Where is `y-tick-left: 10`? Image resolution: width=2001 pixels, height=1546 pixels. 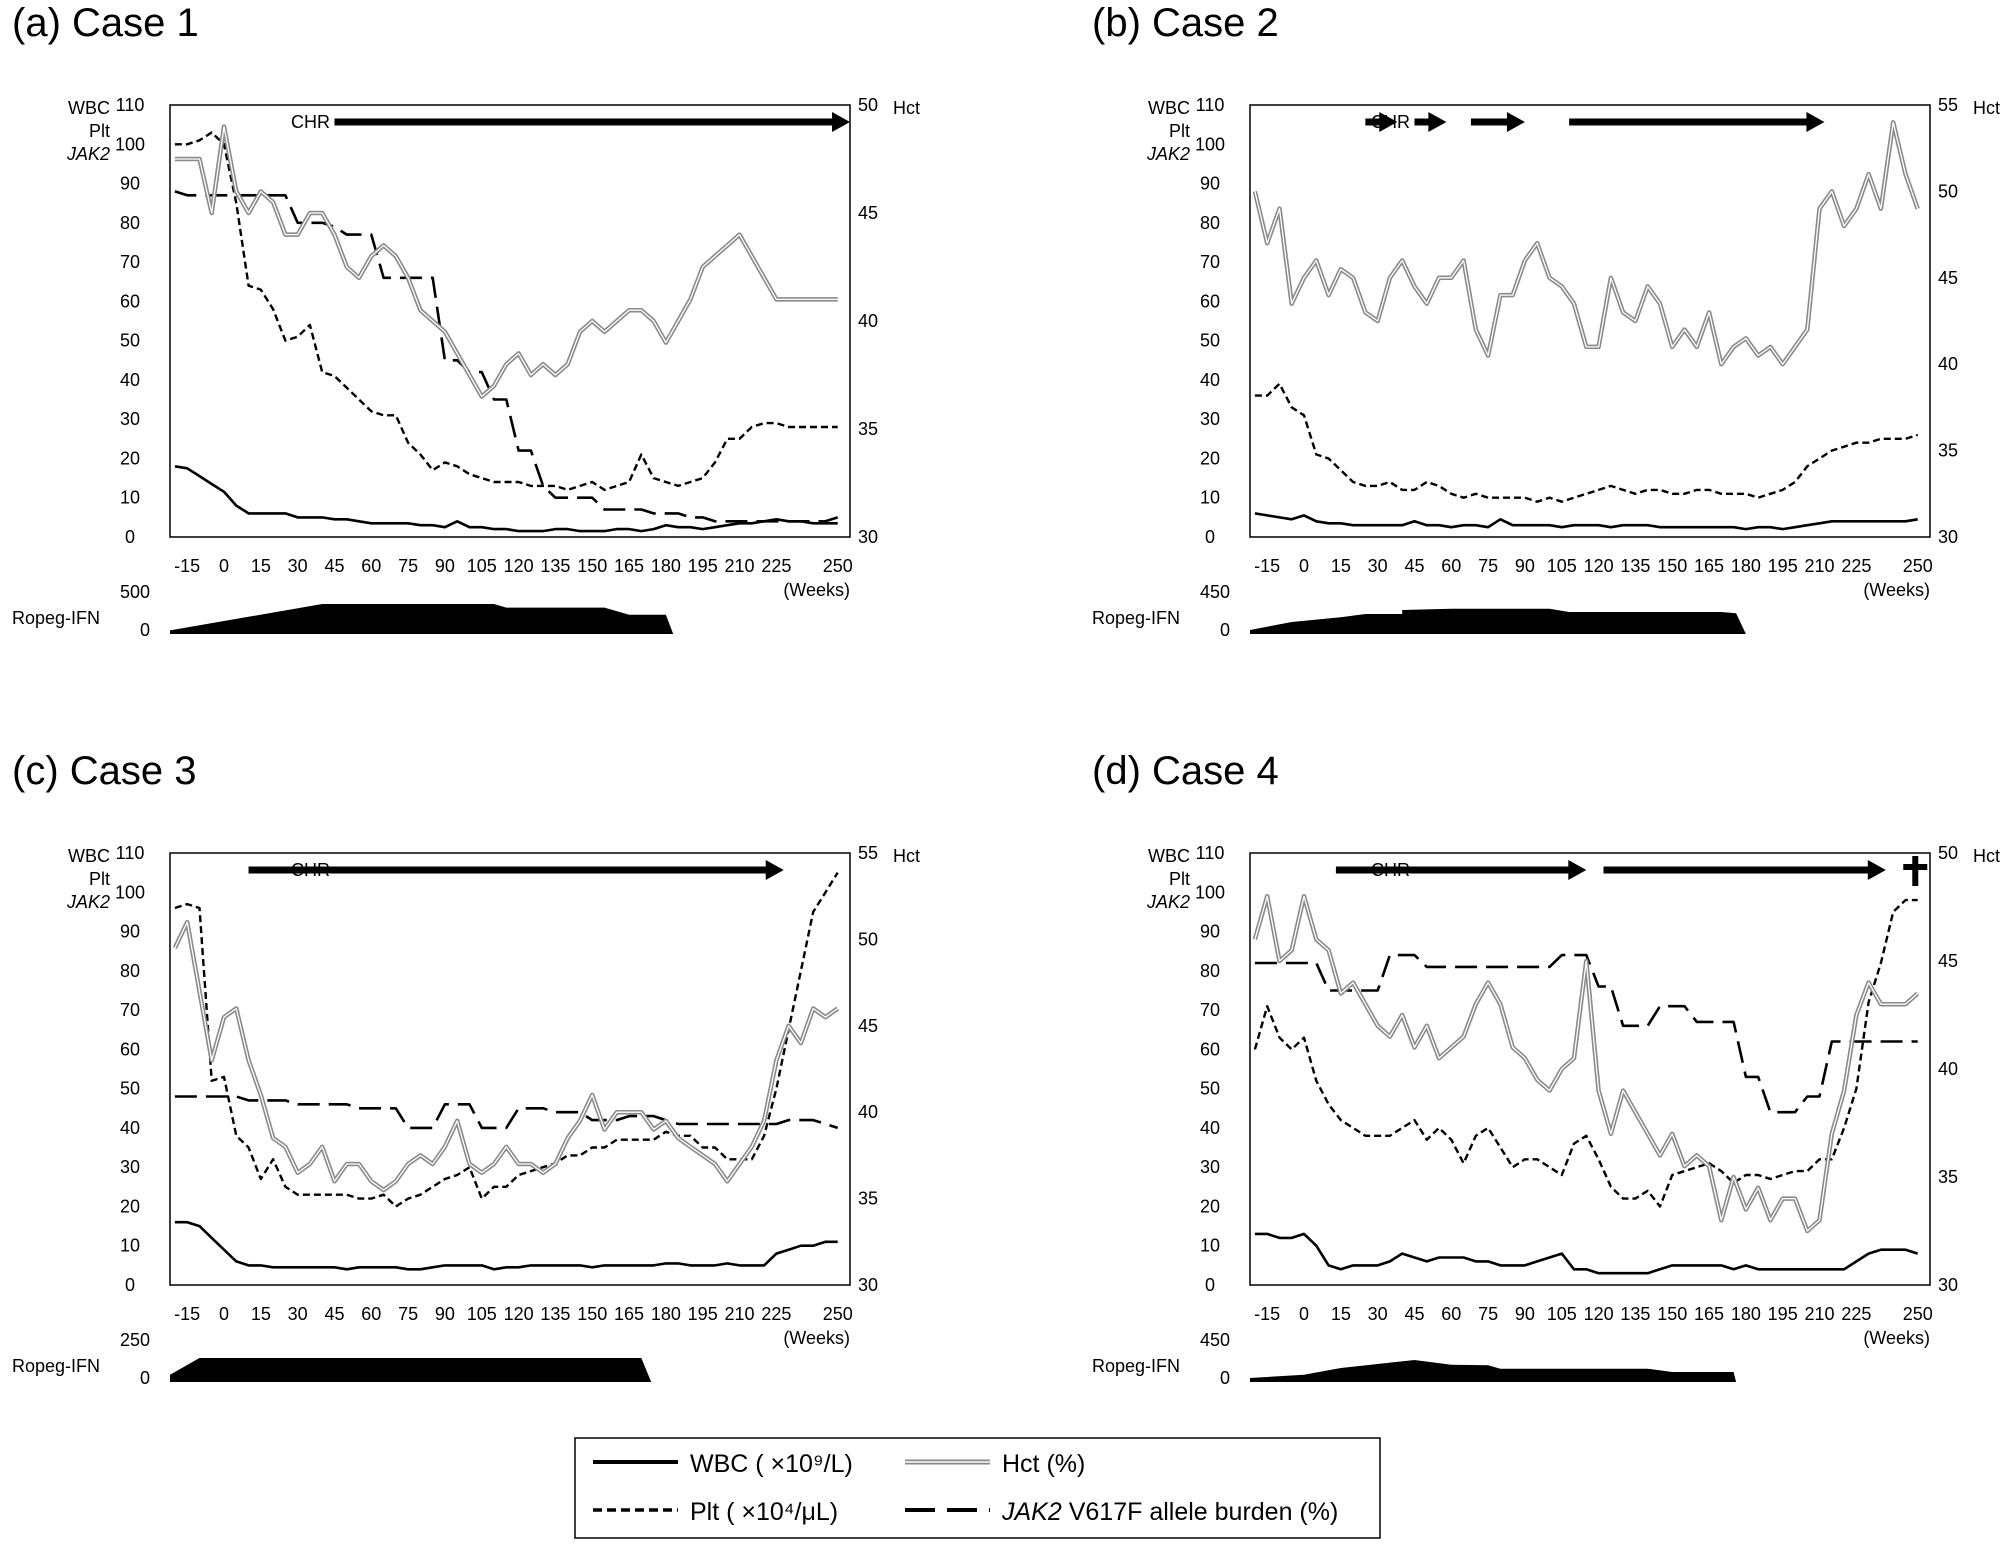
y-tick-left: 10 is located at coordinates (1210, 498).